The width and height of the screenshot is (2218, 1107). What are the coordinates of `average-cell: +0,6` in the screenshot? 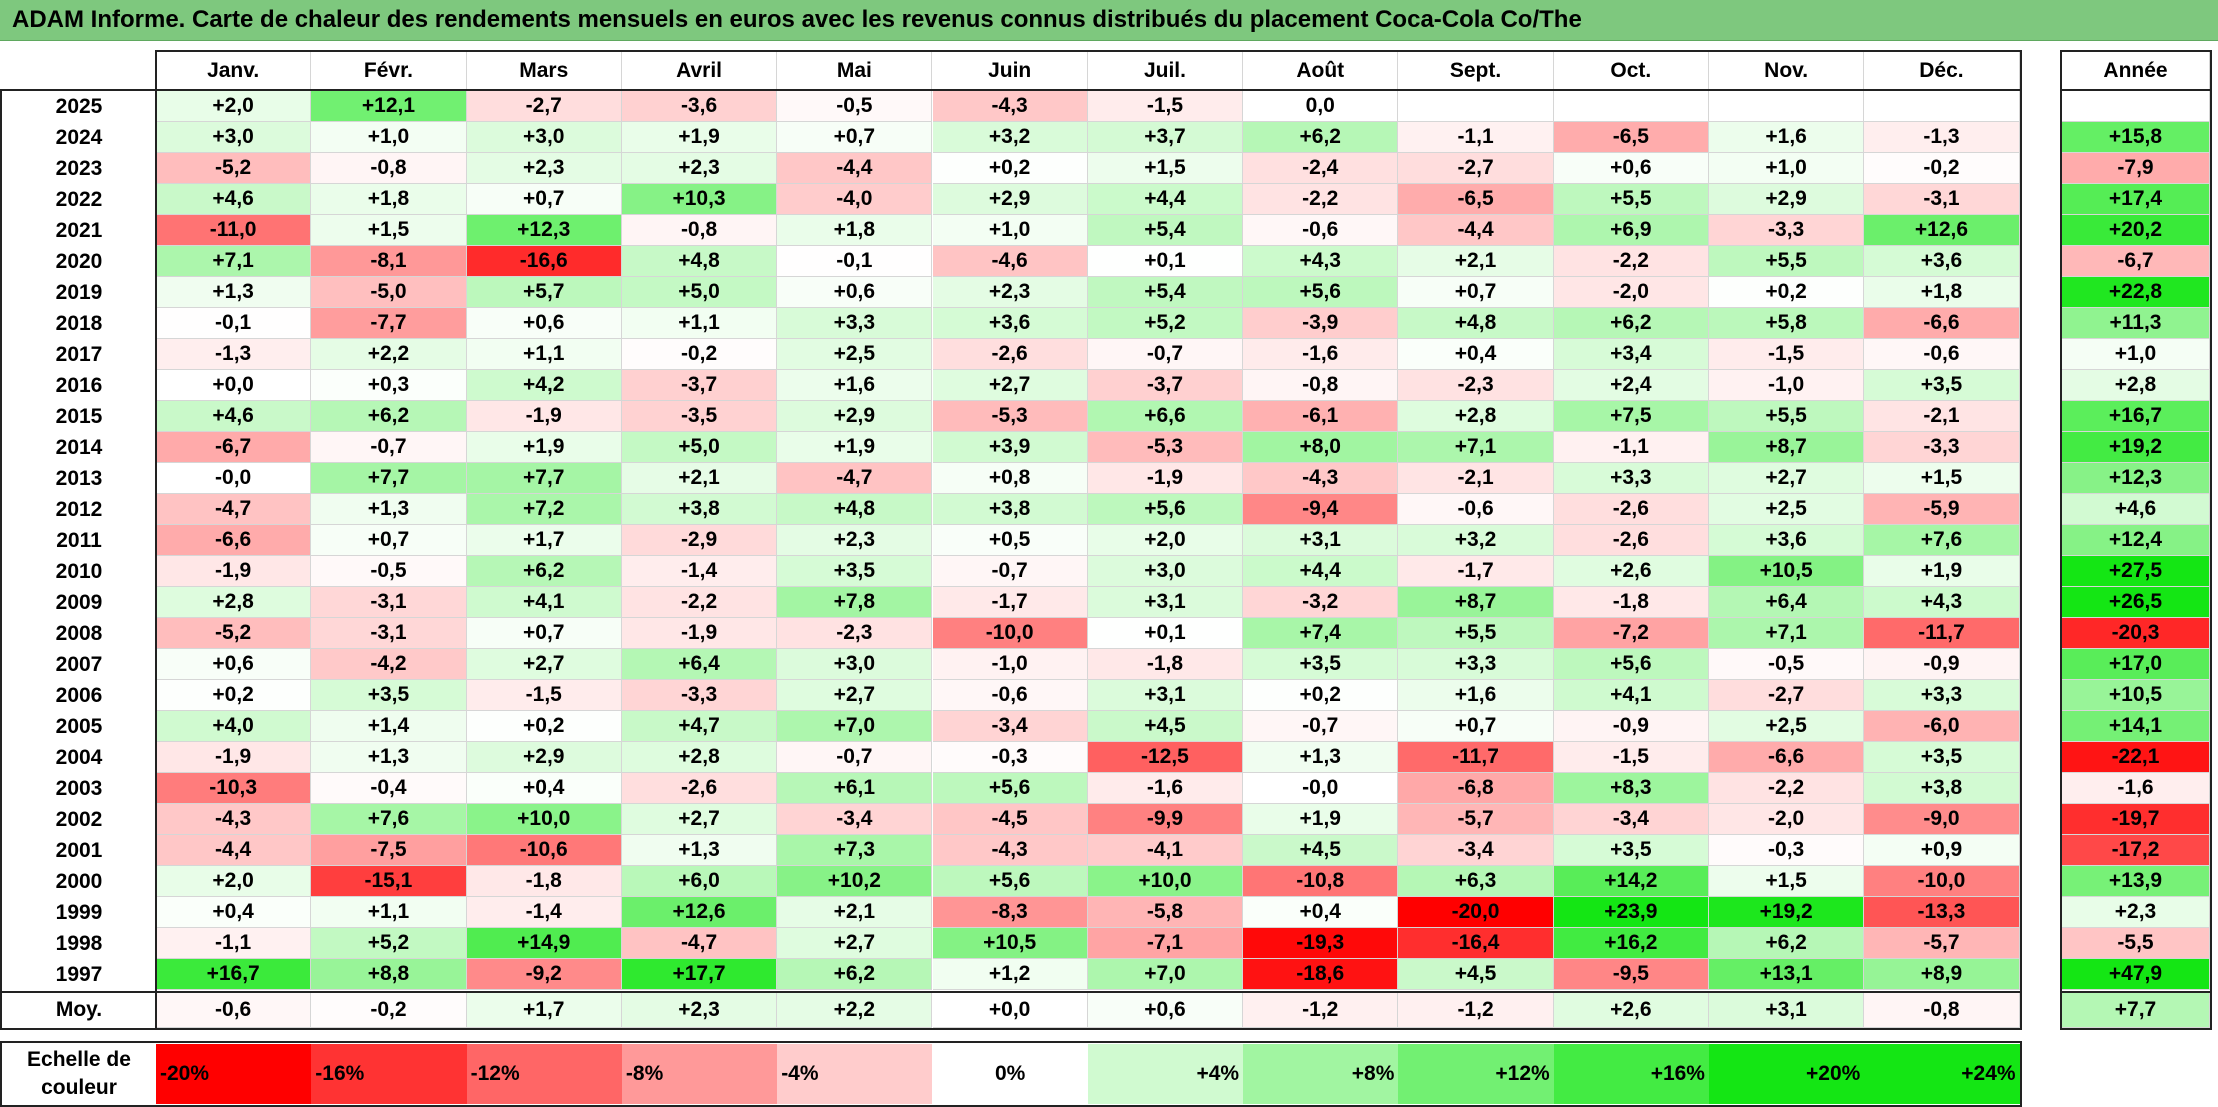 It's located at (1165, 1010).